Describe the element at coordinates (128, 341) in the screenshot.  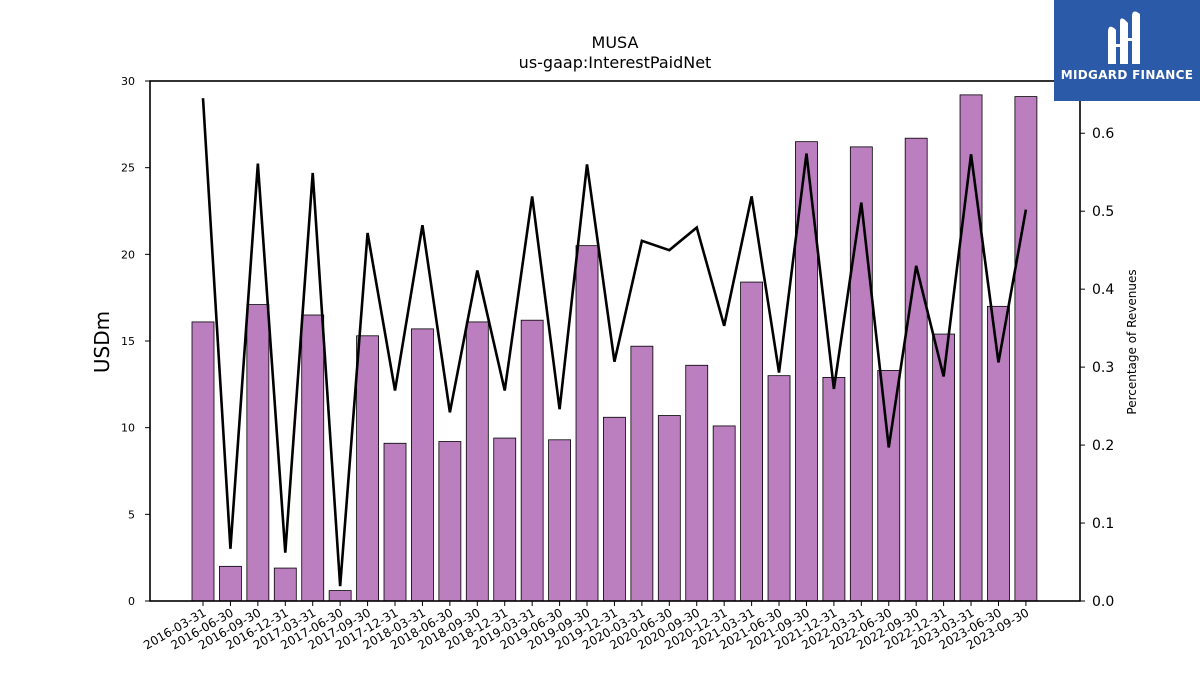
I see `y-tick-label: 15` at that location.